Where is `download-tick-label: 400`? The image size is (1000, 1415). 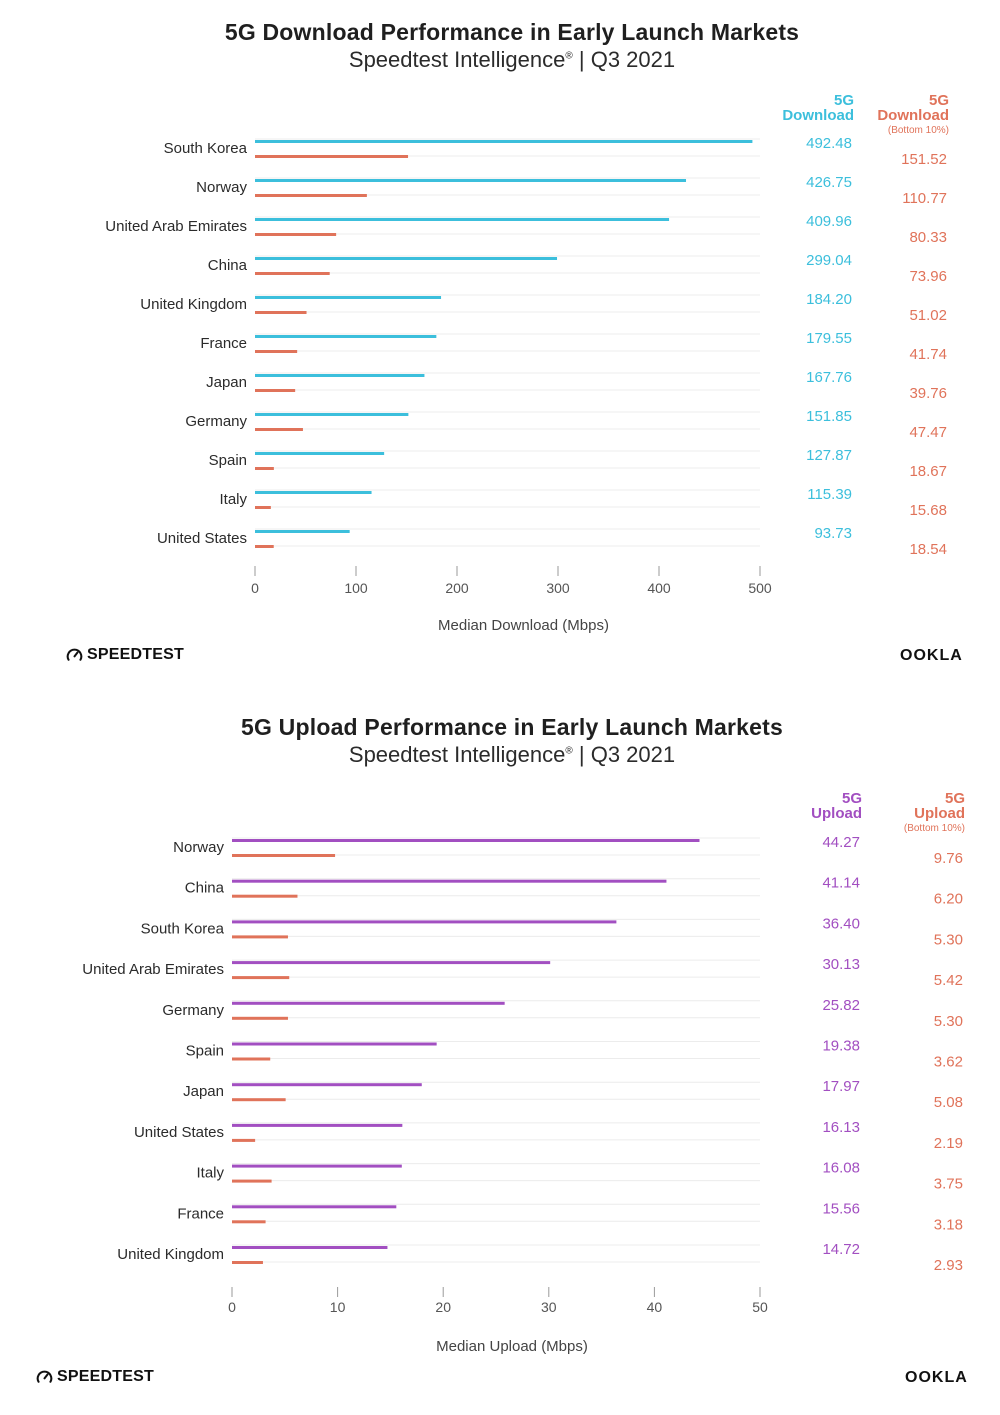 download-tick-label: 400 is located at coordinates (659, 588).